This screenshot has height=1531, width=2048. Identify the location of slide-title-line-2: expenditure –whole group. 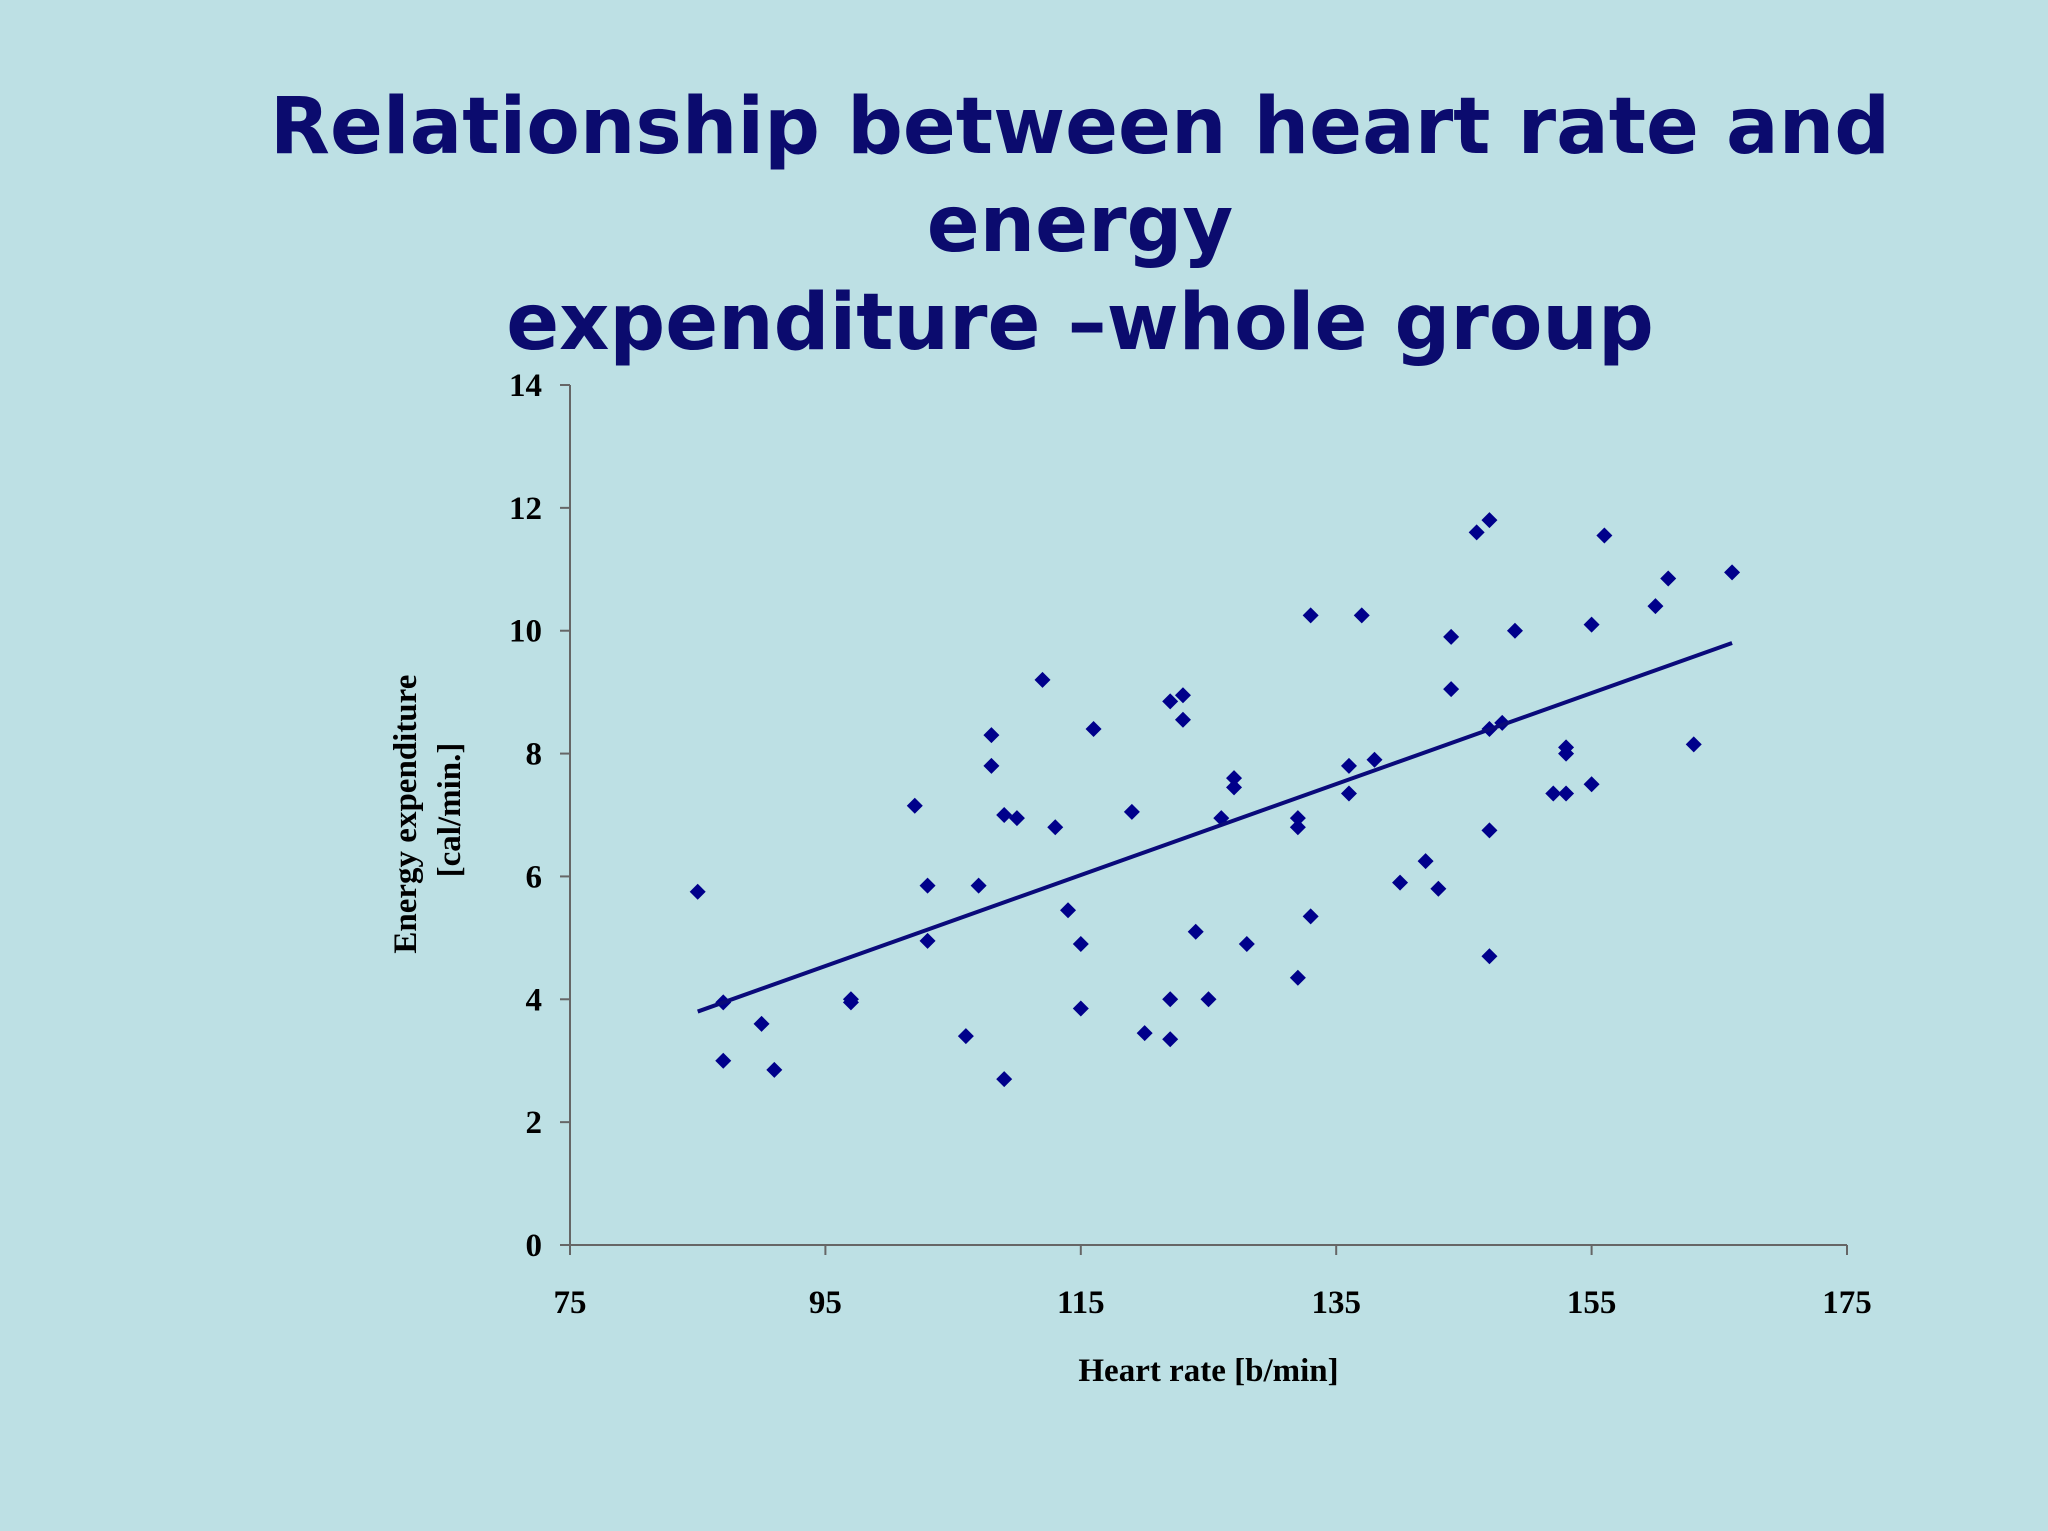
(1080, 323).